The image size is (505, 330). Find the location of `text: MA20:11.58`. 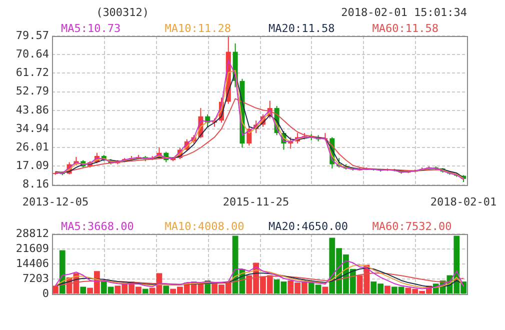

text: MA20:11.58 is located at coordinates (301, 28).